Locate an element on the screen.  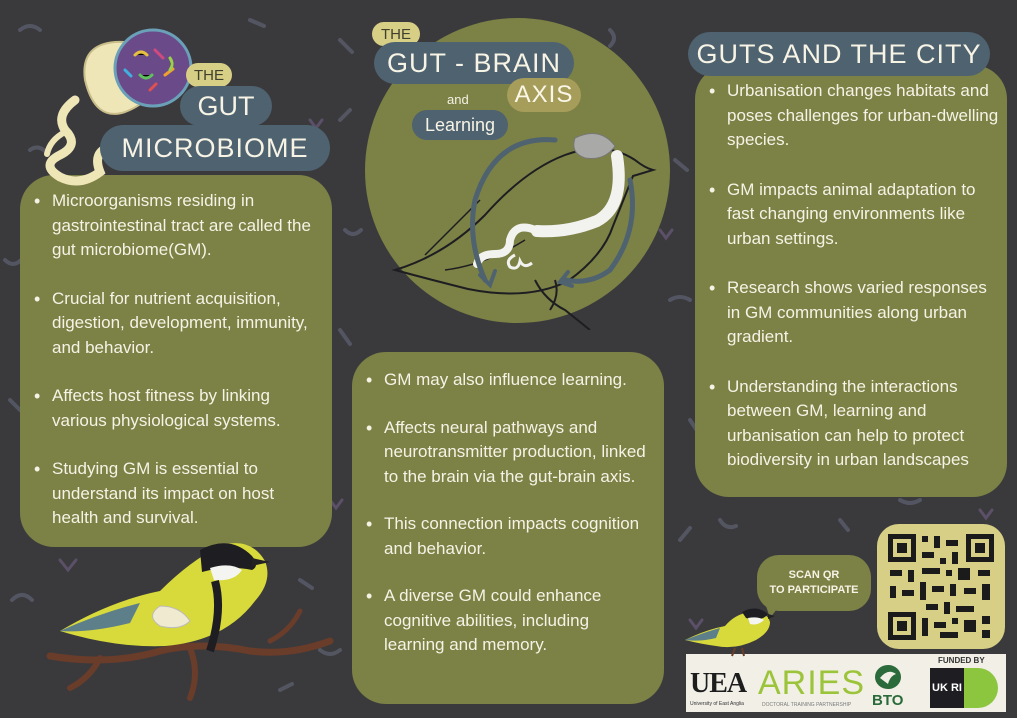
right-title: GUTS AND THE CITY is located at coordinates (839, 54).